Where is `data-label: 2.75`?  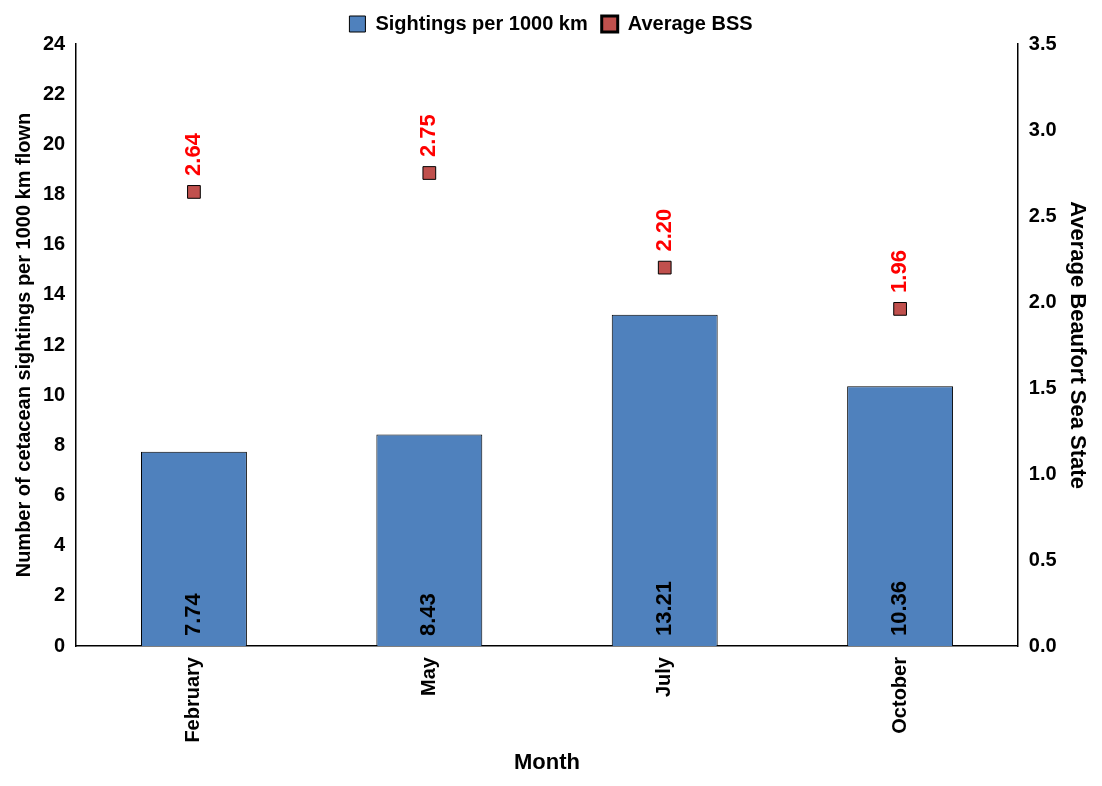
data-label: 2.75 is located at coordinates (428, 135).